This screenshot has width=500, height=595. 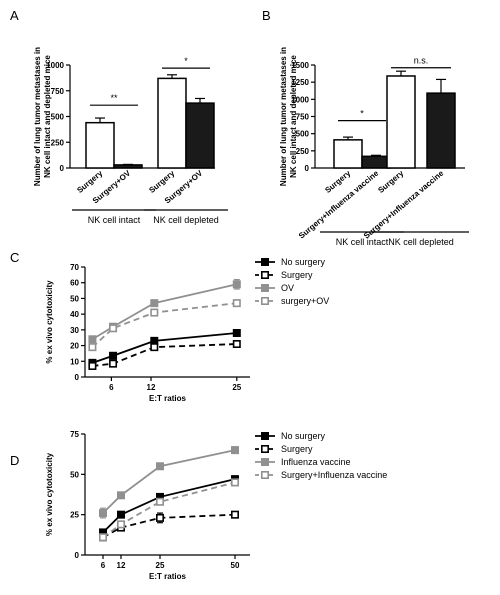 What do you see at coordinates (303, 117) in the screenshot?
I see `y-tick-label-b: 750` at bounding box center [303, 117].